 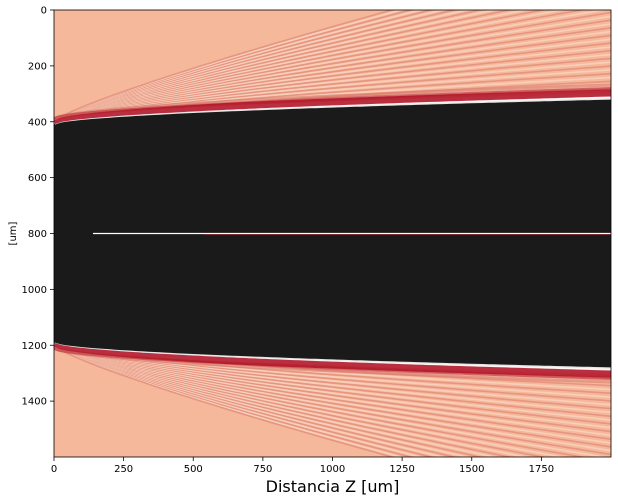 I want to click on y-tick-label: 1200, so click(x=34, y=346).